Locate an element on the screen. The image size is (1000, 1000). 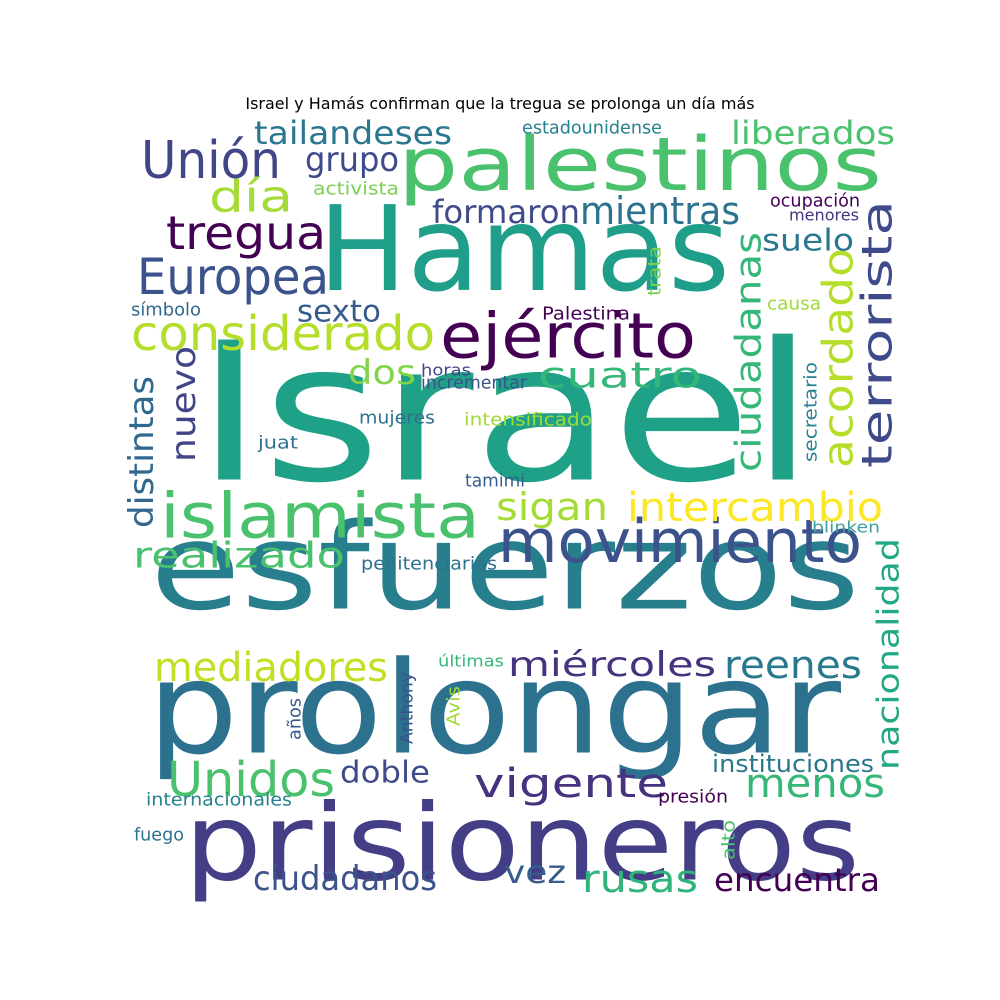
word-blinken: blinken is located at coordinates (846, 527).